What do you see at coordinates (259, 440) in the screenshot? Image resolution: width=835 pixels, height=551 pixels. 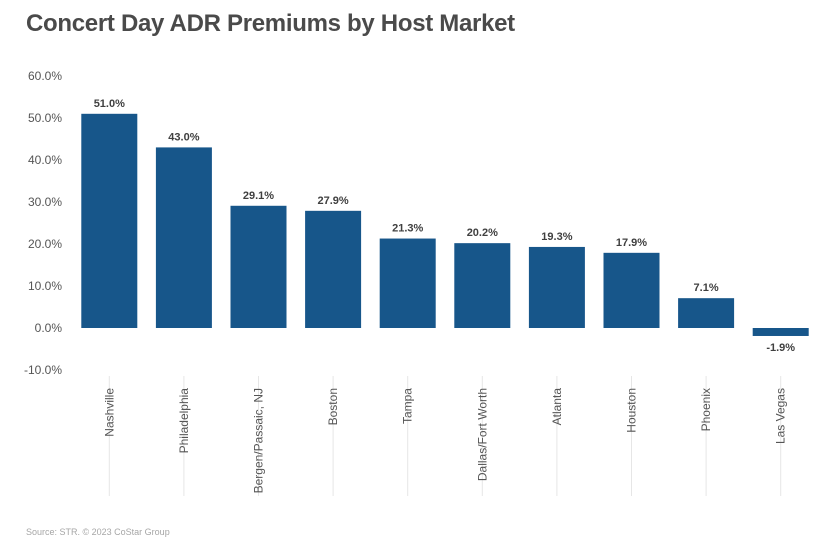 I see `x-tick-label: Bergen/Passaic, NJ` at bounding box center [259, 440].